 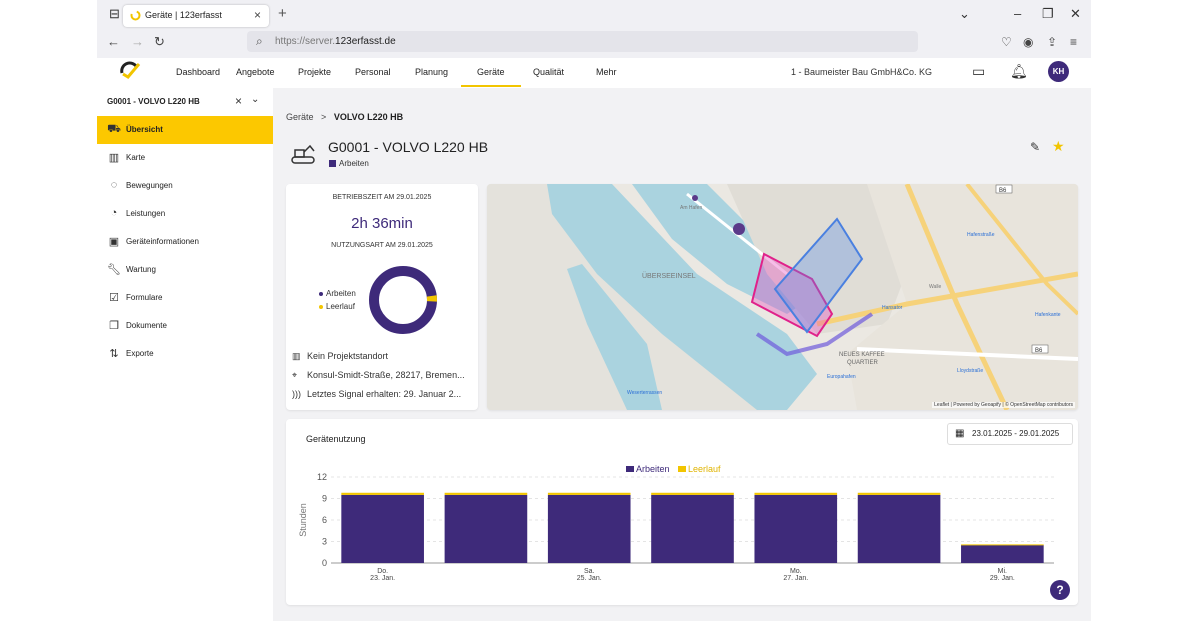 I want to click on map-label-ueberseeinsel: ÜBERSEEINSEL, so click(x=669, y=276).